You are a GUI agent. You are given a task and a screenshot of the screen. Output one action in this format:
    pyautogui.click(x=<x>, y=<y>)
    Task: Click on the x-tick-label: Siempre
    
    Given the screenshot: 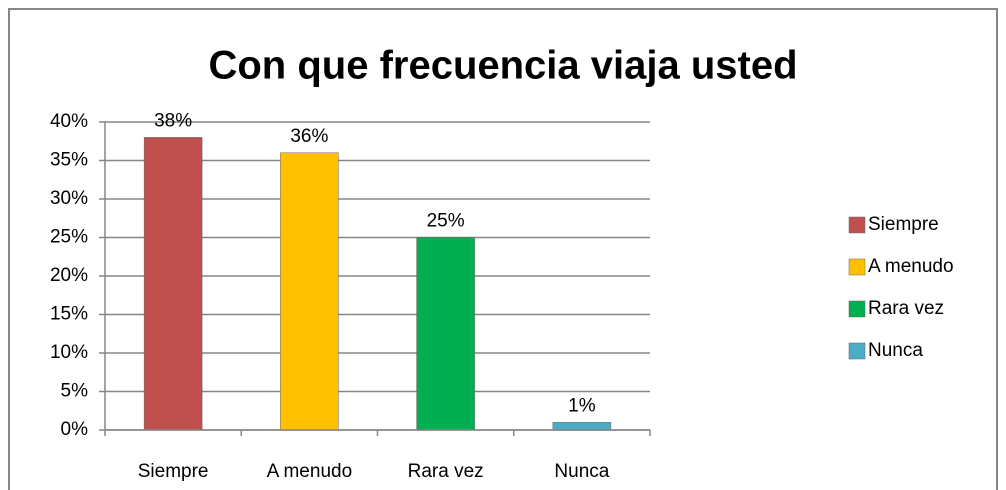 What is the action you would take?
    pyautogui.click(x=173, y=471)
    